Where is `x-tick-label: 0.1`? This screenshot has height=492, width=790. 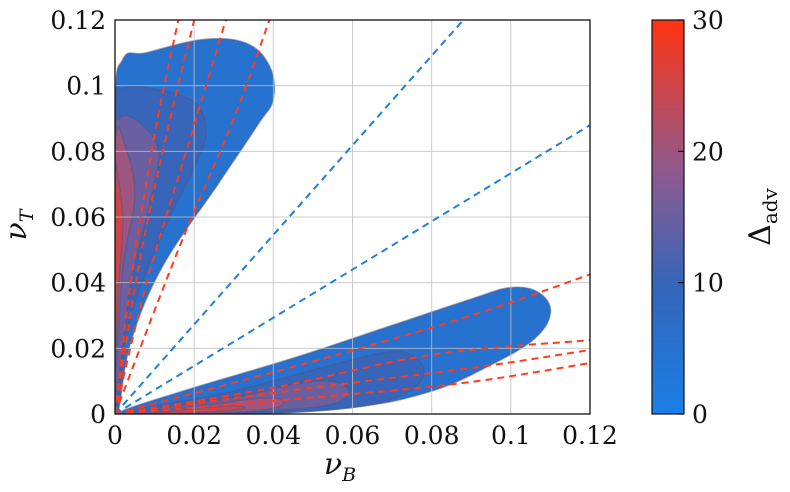
x-tick-label: 0.1 is located at coordinates (511, 435).